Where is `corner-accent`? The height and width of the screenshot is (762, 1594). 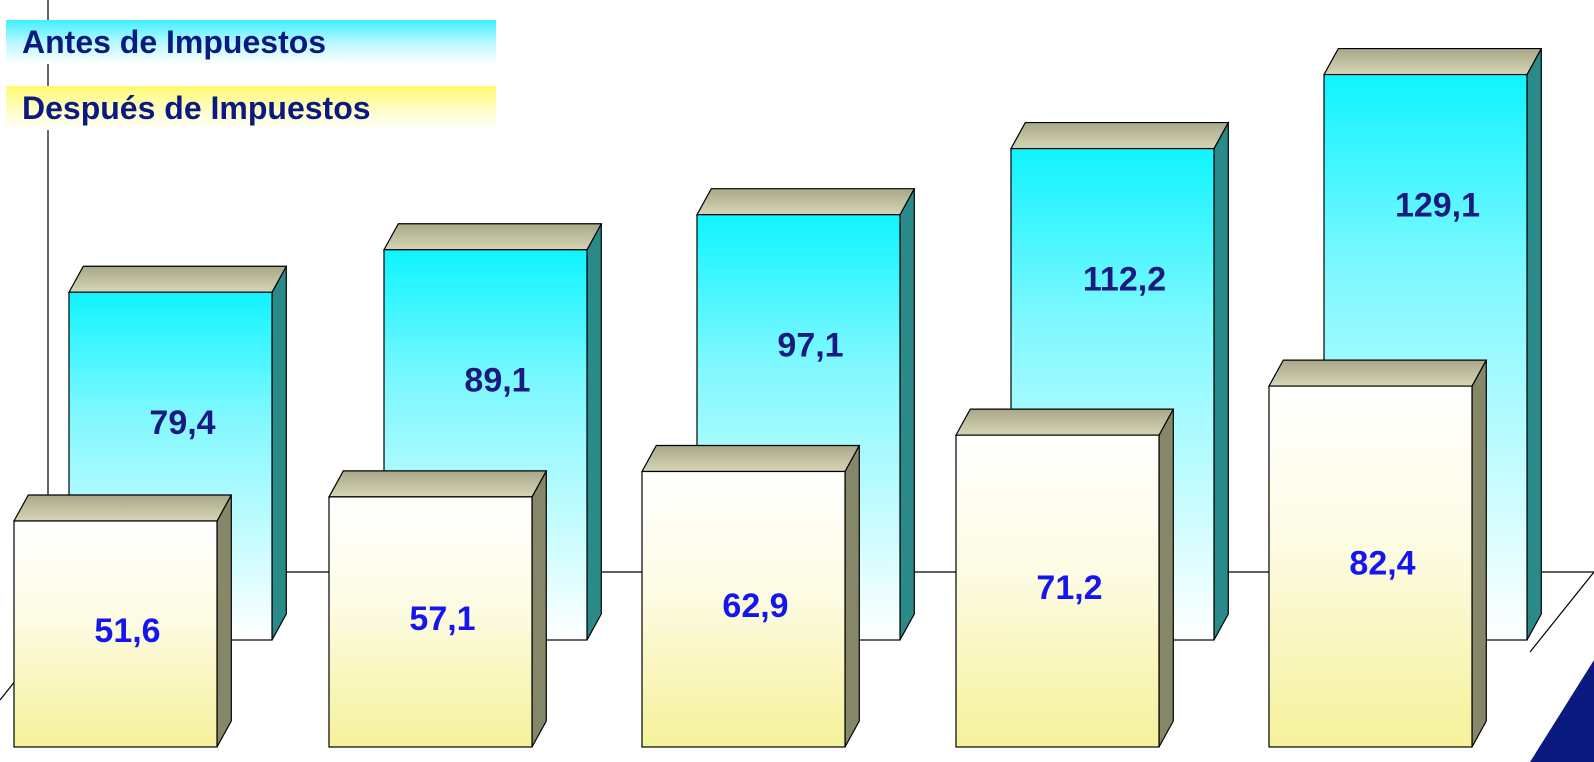
corner-accent is located at coordinates (1562, 711).